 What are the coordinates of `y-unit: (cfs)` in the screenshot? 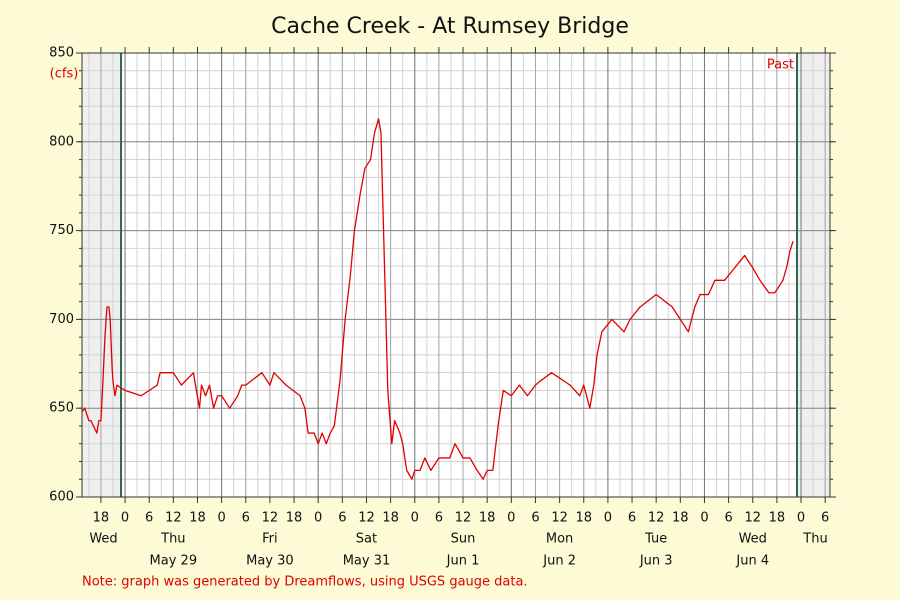 It's located at (64, 74).